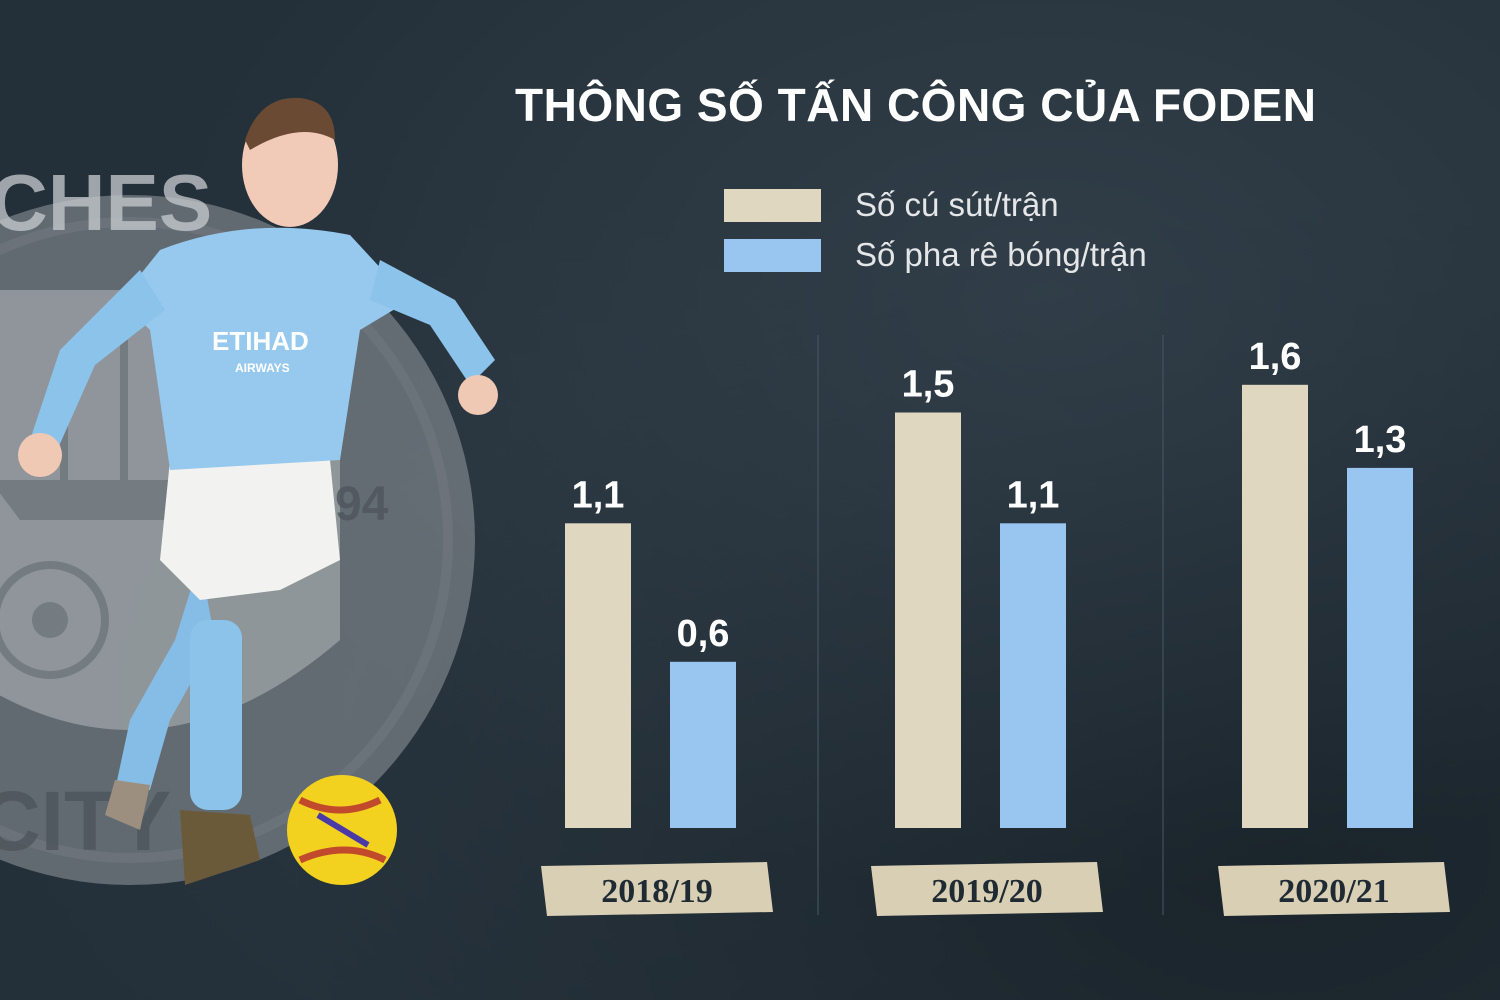 The height and width of the screenshot is (1000, 1500). What do you see at coordinates (928, 385) in the screenshot?
I see `data-label-shots: 1,5` at bounding box center [928, 385].